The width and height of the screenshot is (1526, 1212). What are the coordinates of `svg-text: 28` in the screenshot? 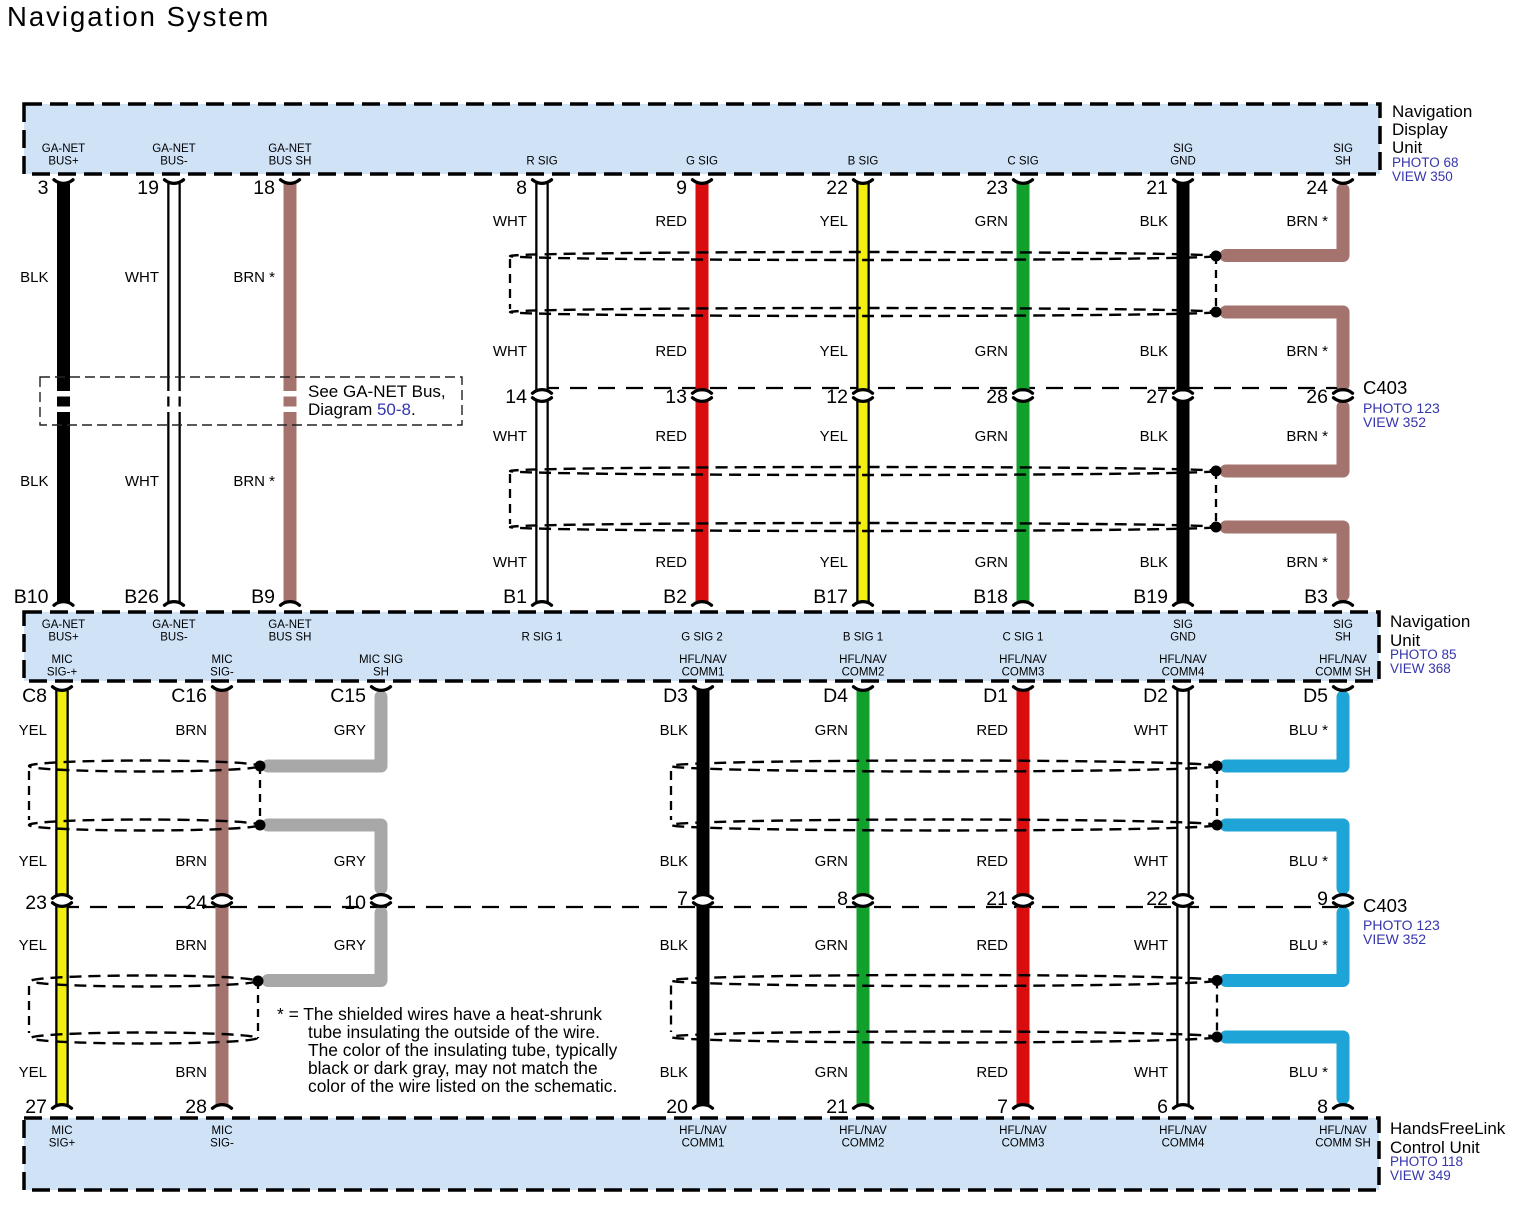 It's located at (196, 1107).